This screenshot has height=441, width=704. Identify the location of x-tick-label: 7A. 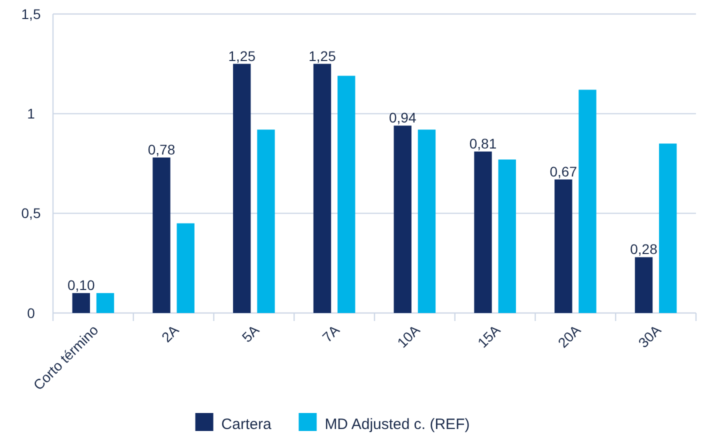
(331, 333).